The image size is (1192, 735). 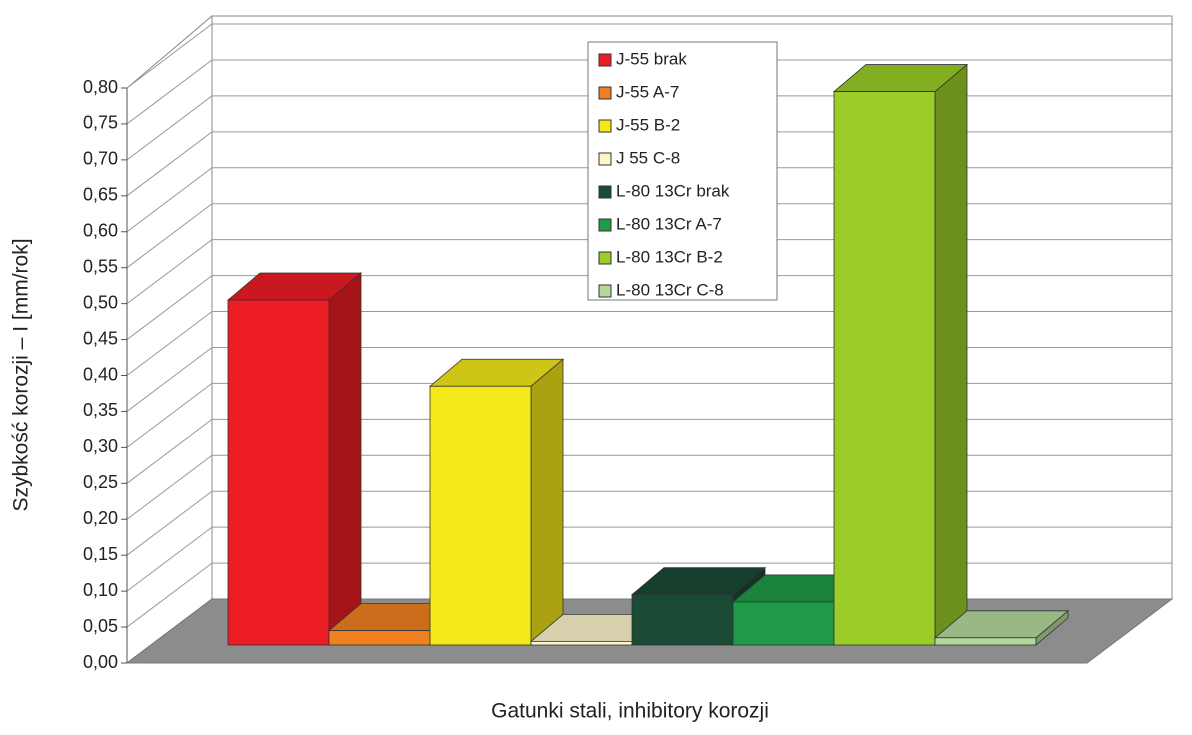 I want to click on y-tick-label: 0,20, so click(x=100, y=518).